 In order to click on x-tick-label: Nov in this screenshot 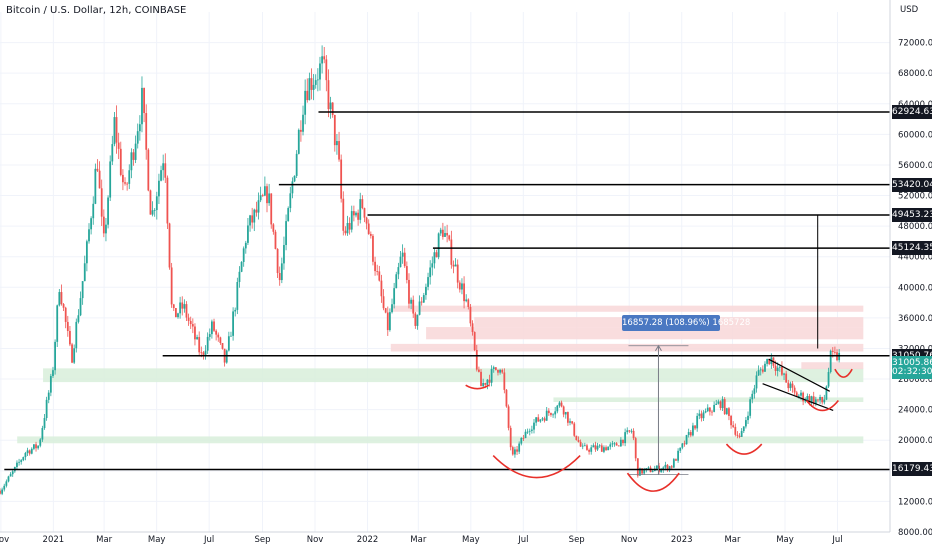, I will do `click(315, 540)`.